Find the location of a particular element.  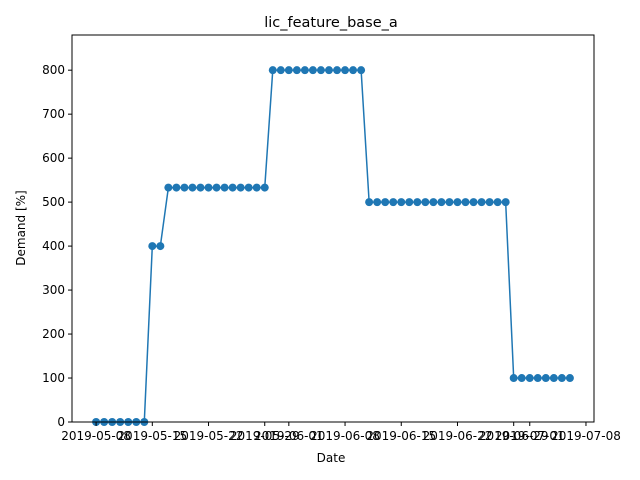

x-tick-label: 2019-05-08 is located at coordinates (96, 436).